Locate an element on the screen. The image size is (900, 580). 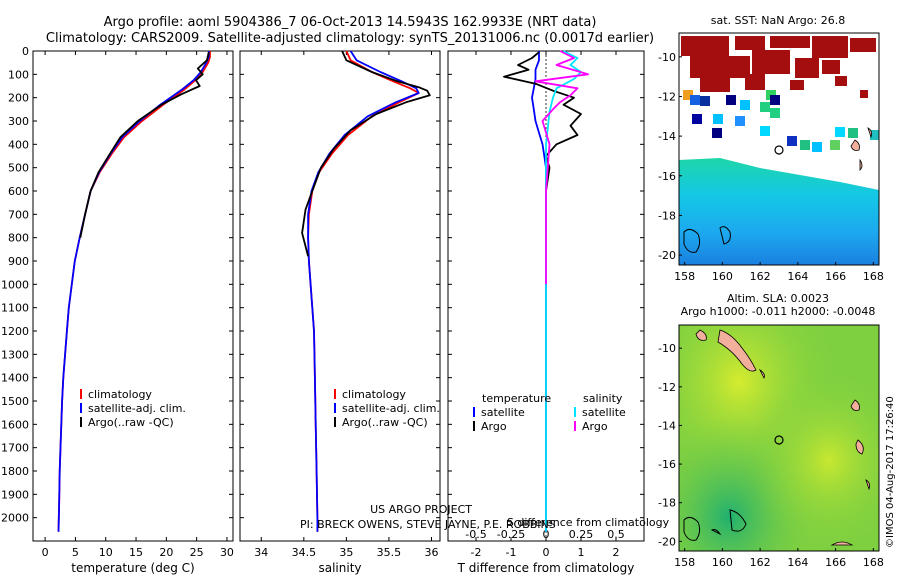
difference-xtick-top-label: 0.25 is located at coordinates (581, 534).